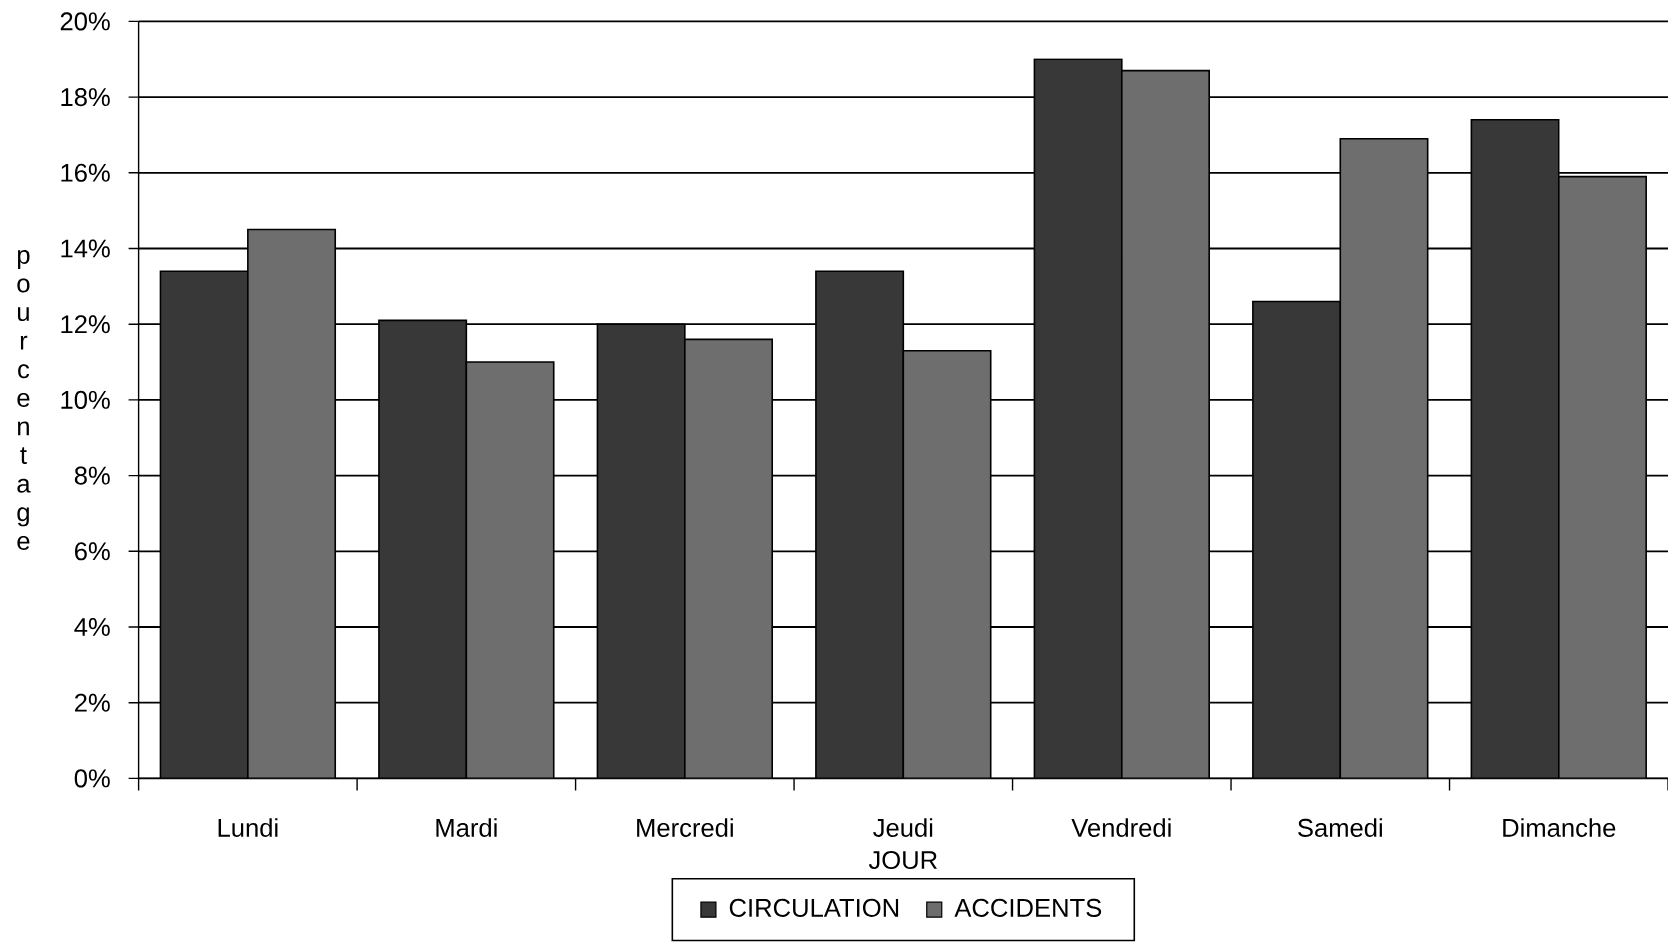  Describe the element at coordinates (92, 551) in the screenshot. I see `y-tick-label: 6%` at that location.